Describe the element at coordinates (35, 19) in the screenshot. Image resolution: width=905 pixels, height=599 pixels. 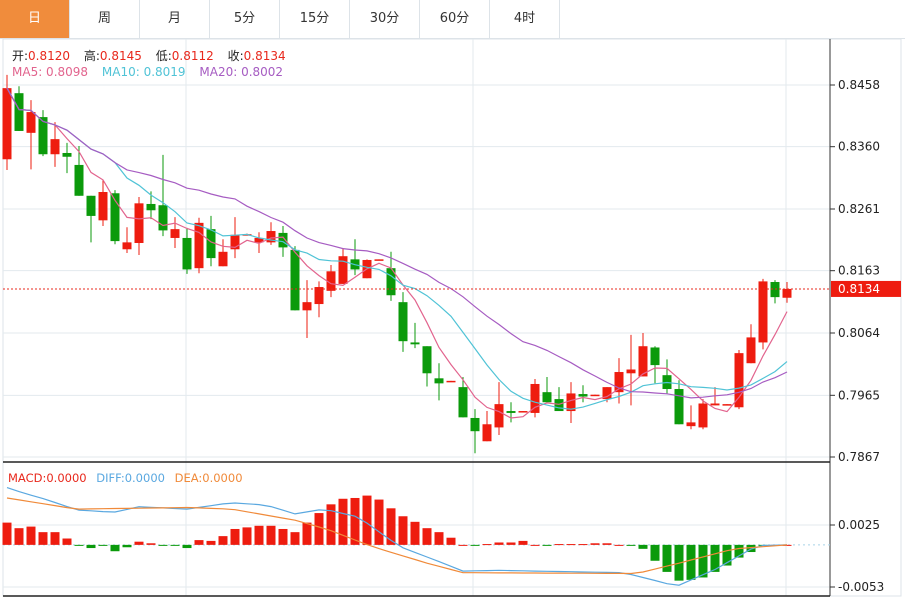
I see `tab-0: 日` at that location.